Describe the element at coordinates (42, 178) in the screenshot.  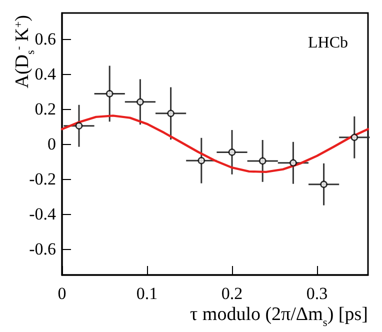
I see `y-tick-label: -0.2` at that location.